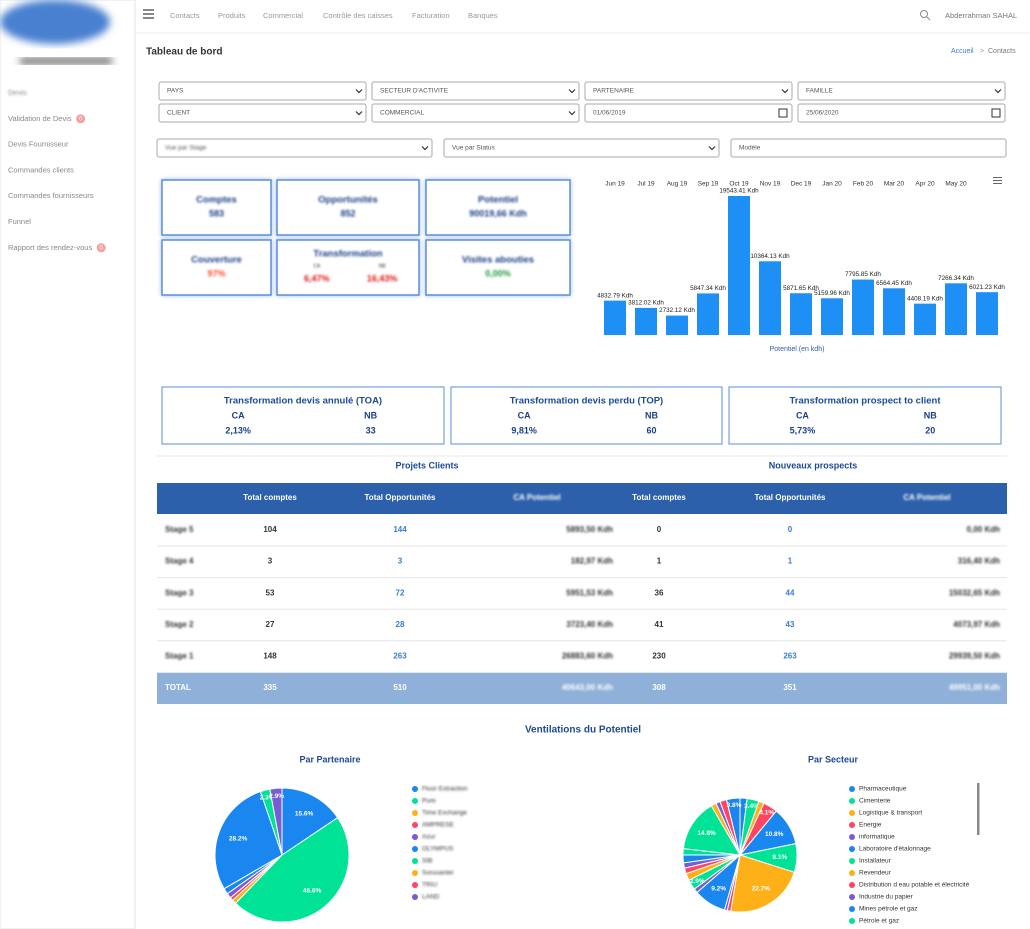 The image size is (1030, 929). I want to click on legend-label: Azur, so click(429, 837).